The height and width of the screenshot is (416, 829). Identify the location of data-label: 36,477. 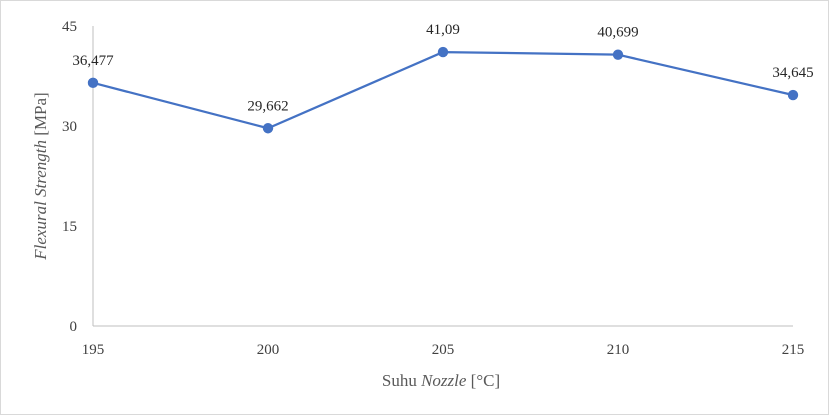
(93, 61).